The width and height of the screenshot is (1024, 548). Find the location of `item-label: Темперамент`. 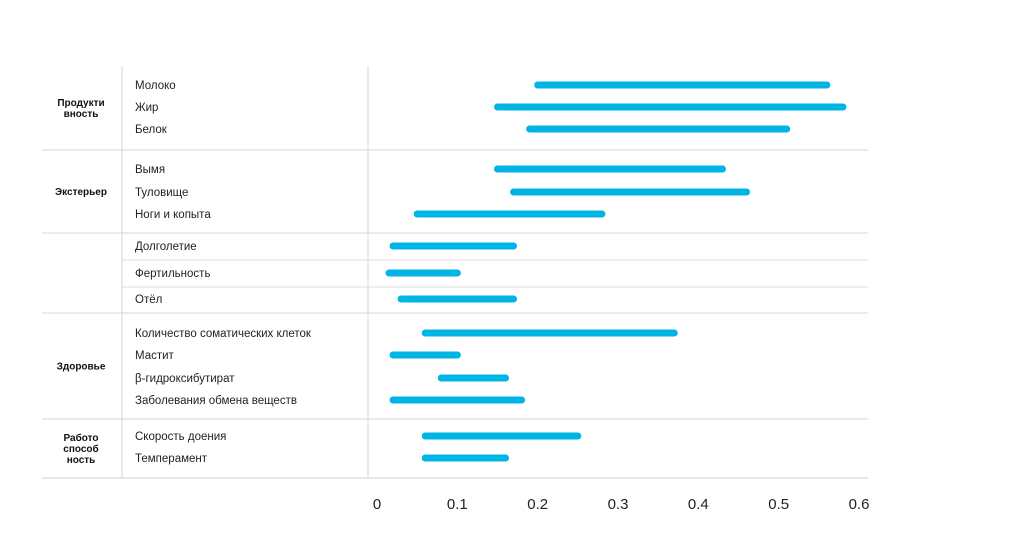

item-label: Темперамент is located at coordinates (171, 459).